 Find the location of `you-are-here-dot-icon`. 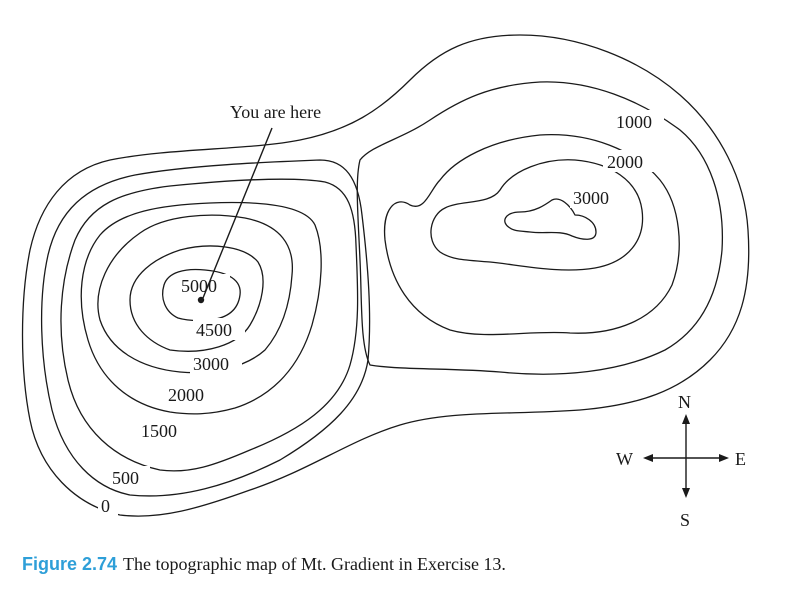

you-are-here-dot-icon is located at coordinates (201, 300).